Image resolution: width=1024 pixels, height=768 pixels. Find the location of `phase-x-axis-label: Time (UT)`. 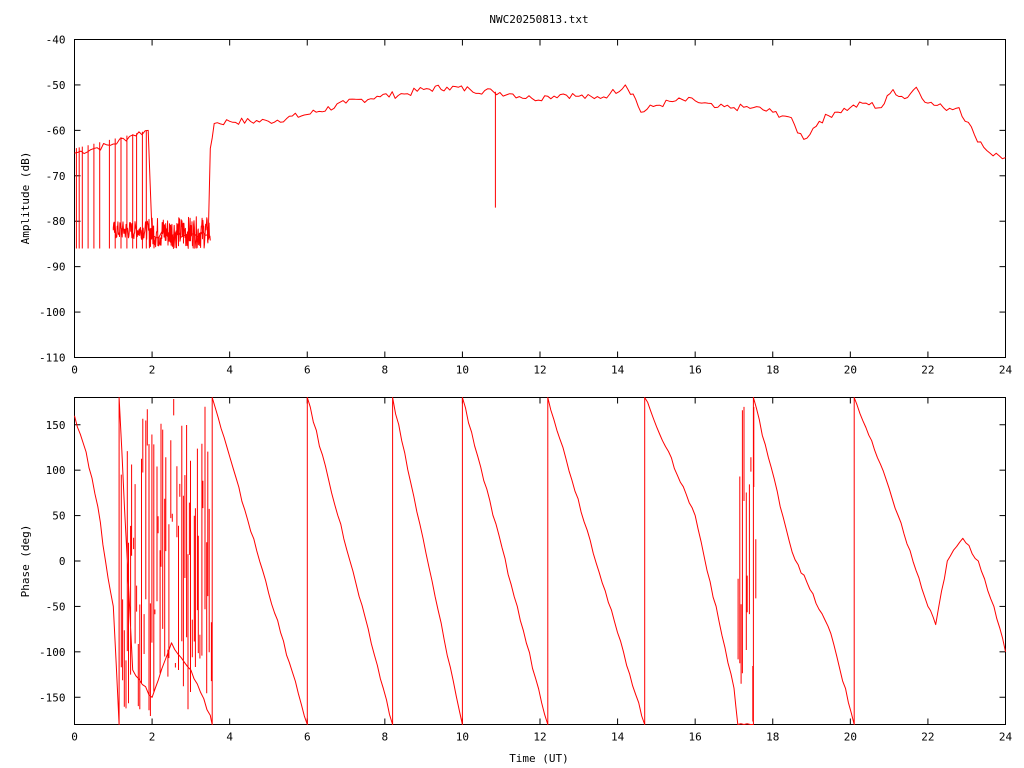

phase-x-axis-label: Time (UT) is located at coordinates (539, 758).